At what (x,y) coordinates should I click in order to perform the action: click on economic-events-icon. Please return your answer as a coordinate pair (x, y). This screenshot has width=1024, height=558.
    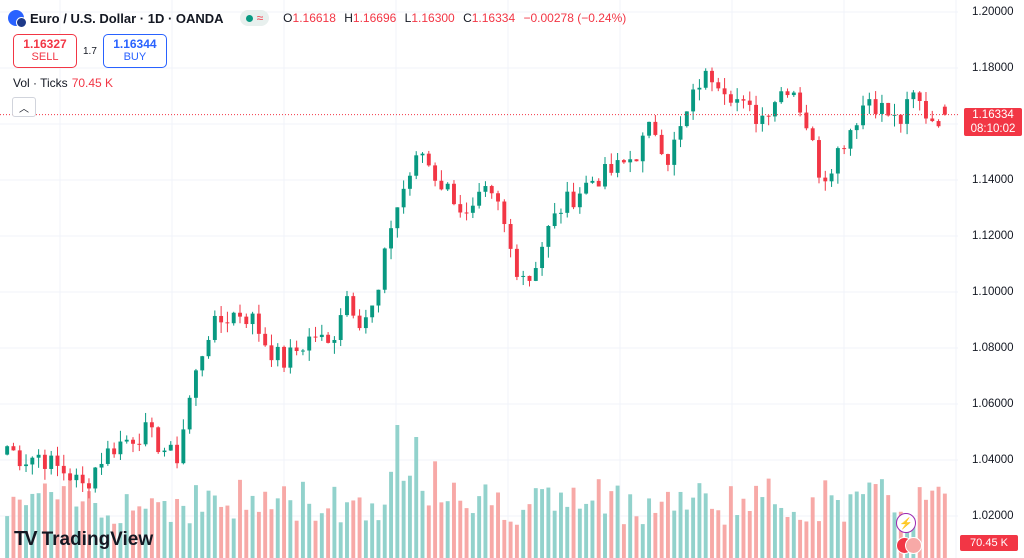
    Looking at the image, I should click on (910, 545).